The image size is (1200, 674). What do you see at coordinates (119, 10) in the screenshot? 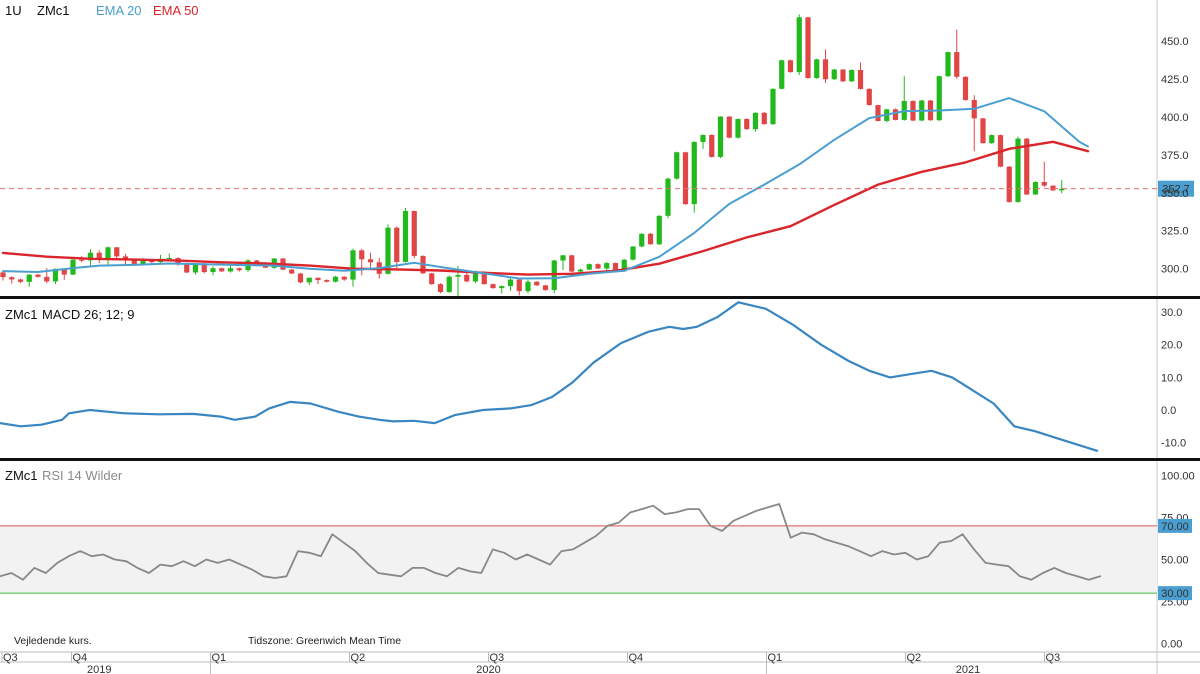
I see `ema20-legend: EMA 20` at bounding box center [119, 10].